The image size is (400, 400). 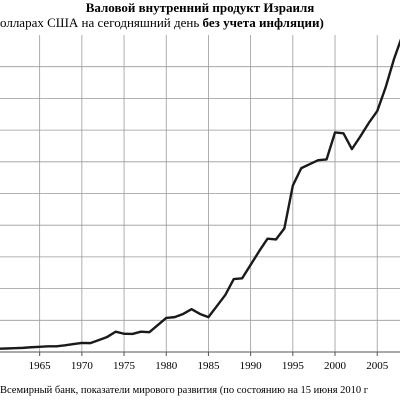 What do you see at coordinates (124, 366) in the screenshot?
I see `x-tick-label-1975: 1975` at bounding box center [124, 366].